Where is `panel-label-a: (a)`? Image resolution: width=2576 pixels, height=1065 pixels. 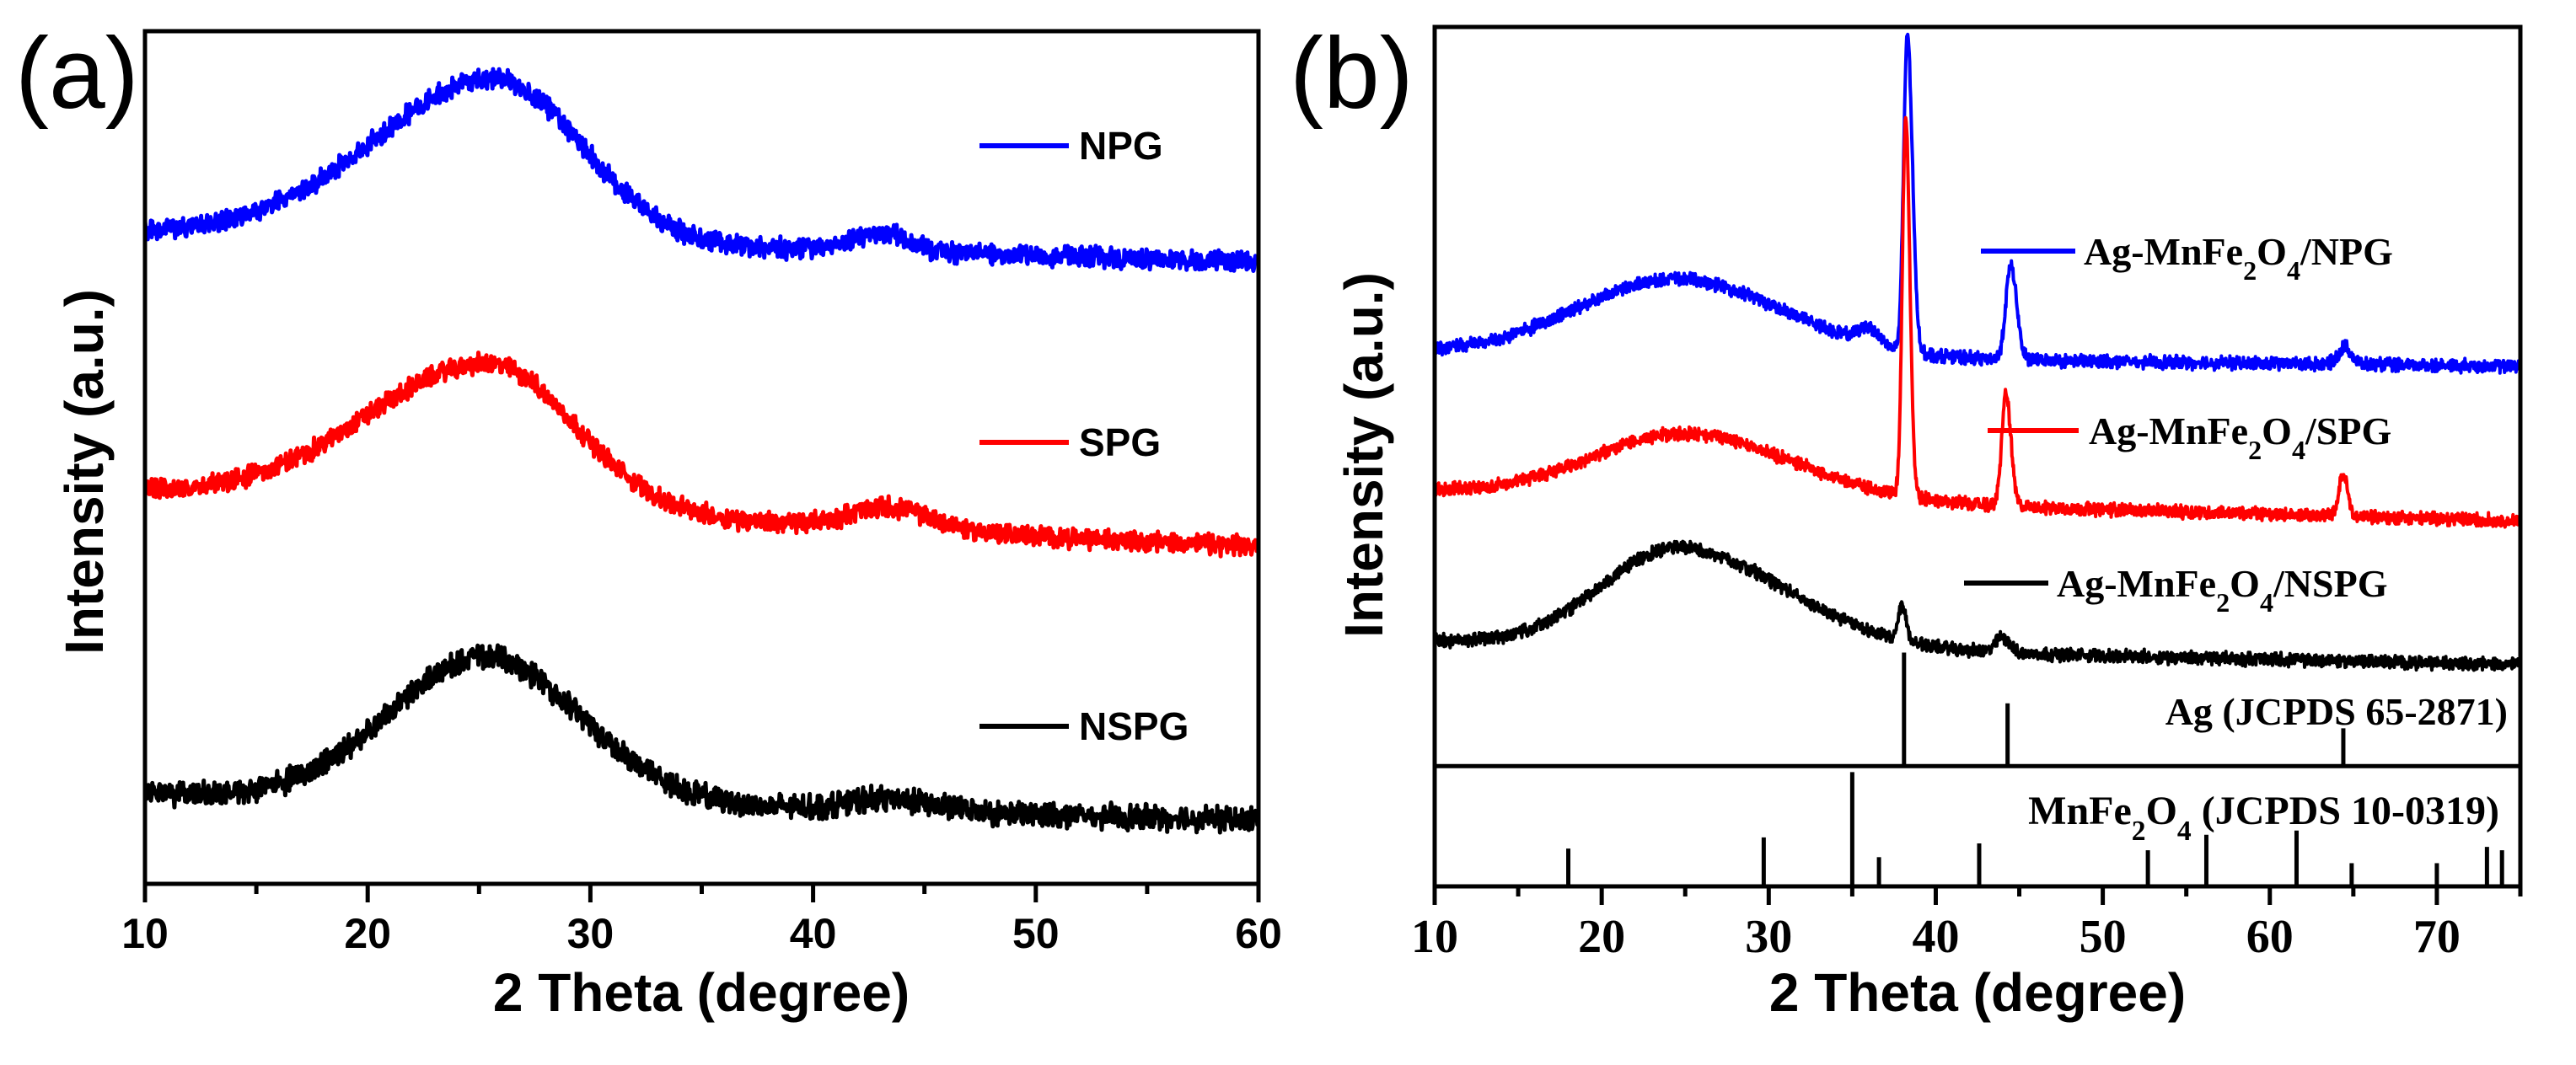 panel-label-a: (a) is located at coordinates (77, 73).